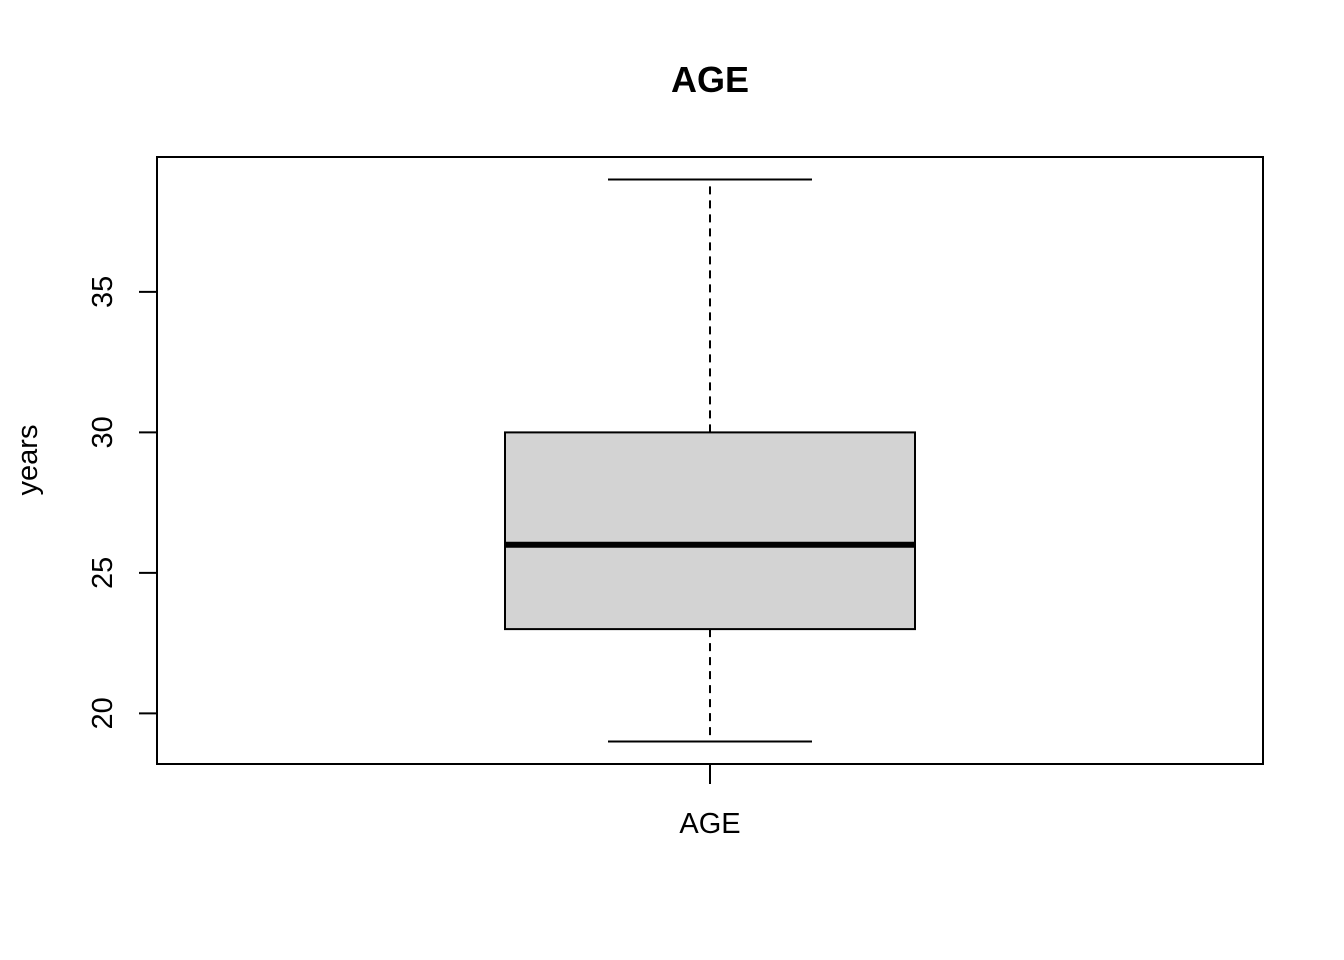  I want to click on iqr-box, so click(710, 531).